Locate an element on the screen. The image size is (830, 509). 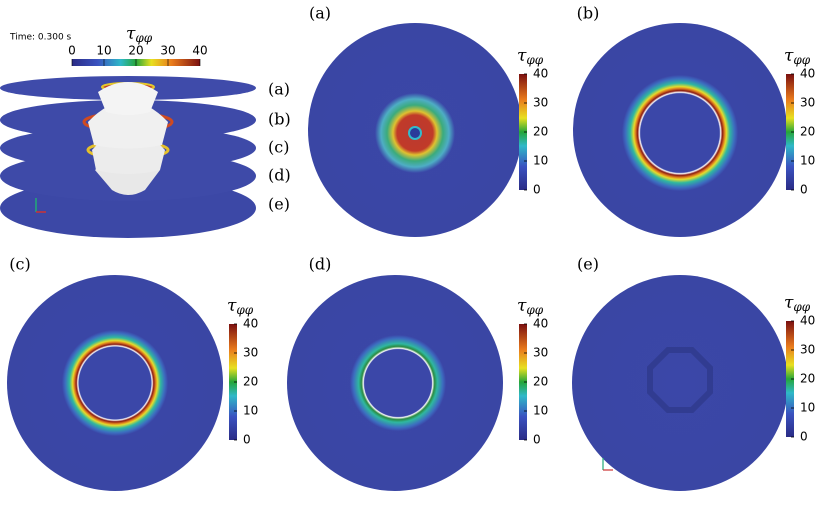
disk is located at coordinates (680, 383).